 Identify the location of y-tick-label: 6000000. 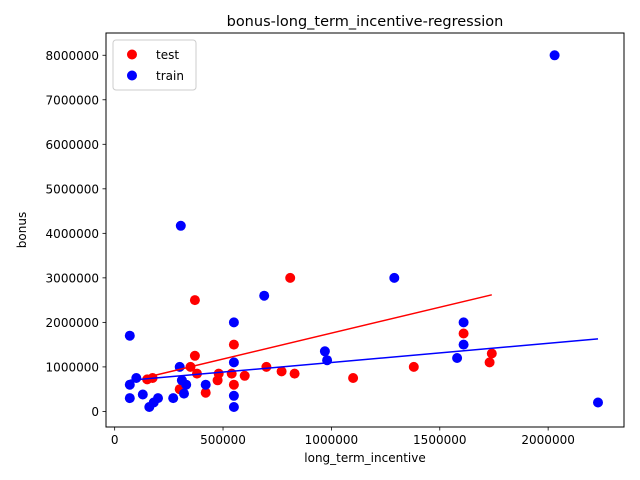
(72, 145).